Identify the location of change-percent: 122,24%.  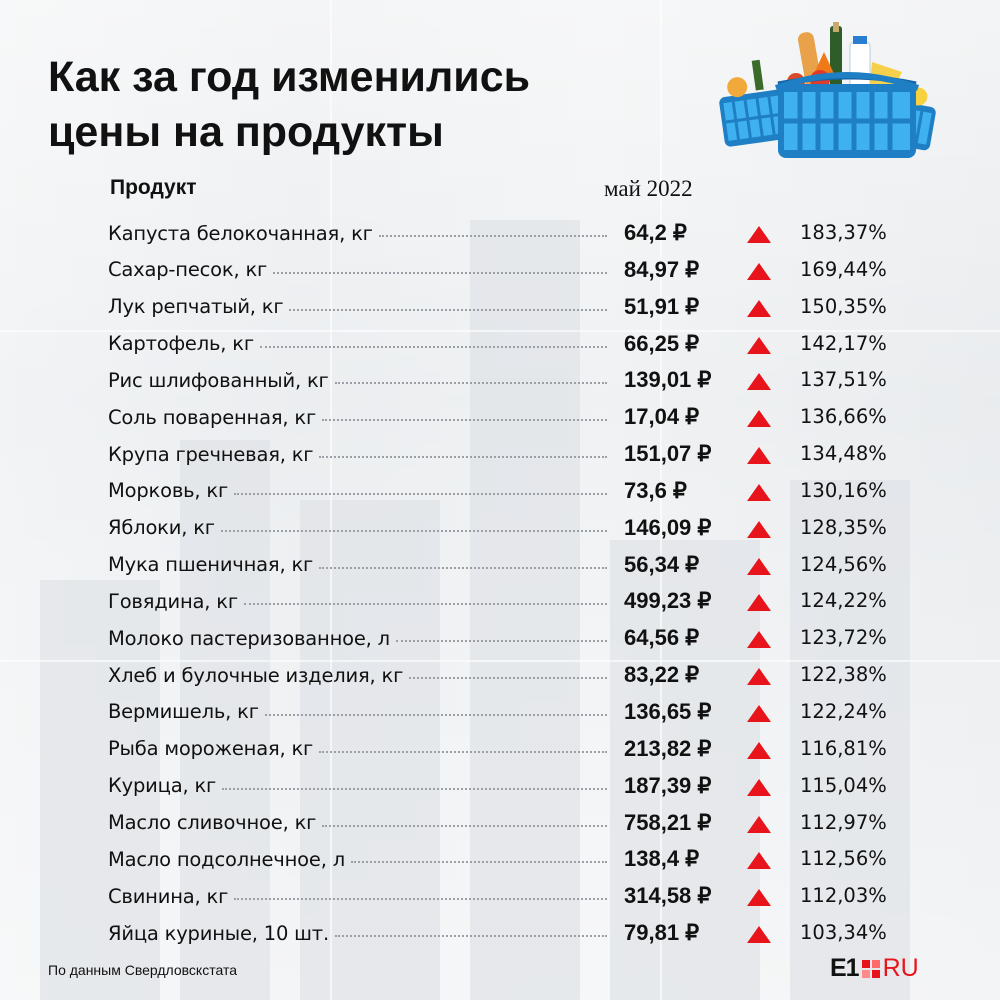
(843, 711).